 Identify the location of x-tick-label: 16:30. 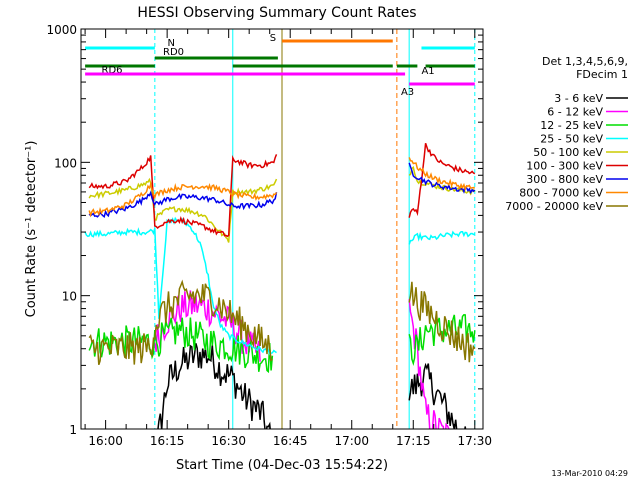
(228, 441).